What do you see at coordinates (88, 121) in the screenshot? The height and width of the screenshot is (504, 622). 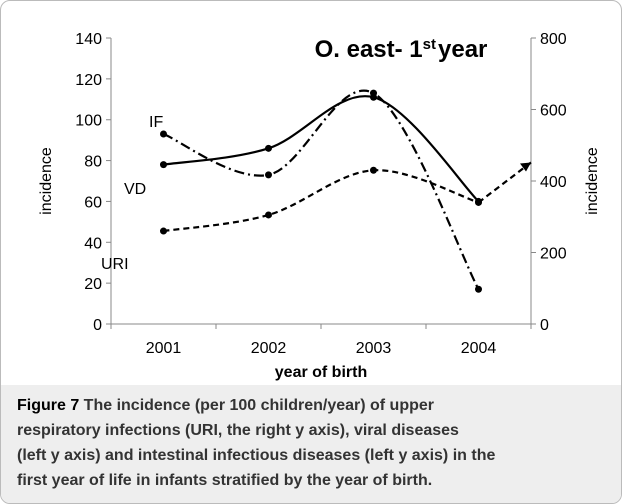 I see `y-tick-label: 100` at bounding box center [88, 121].